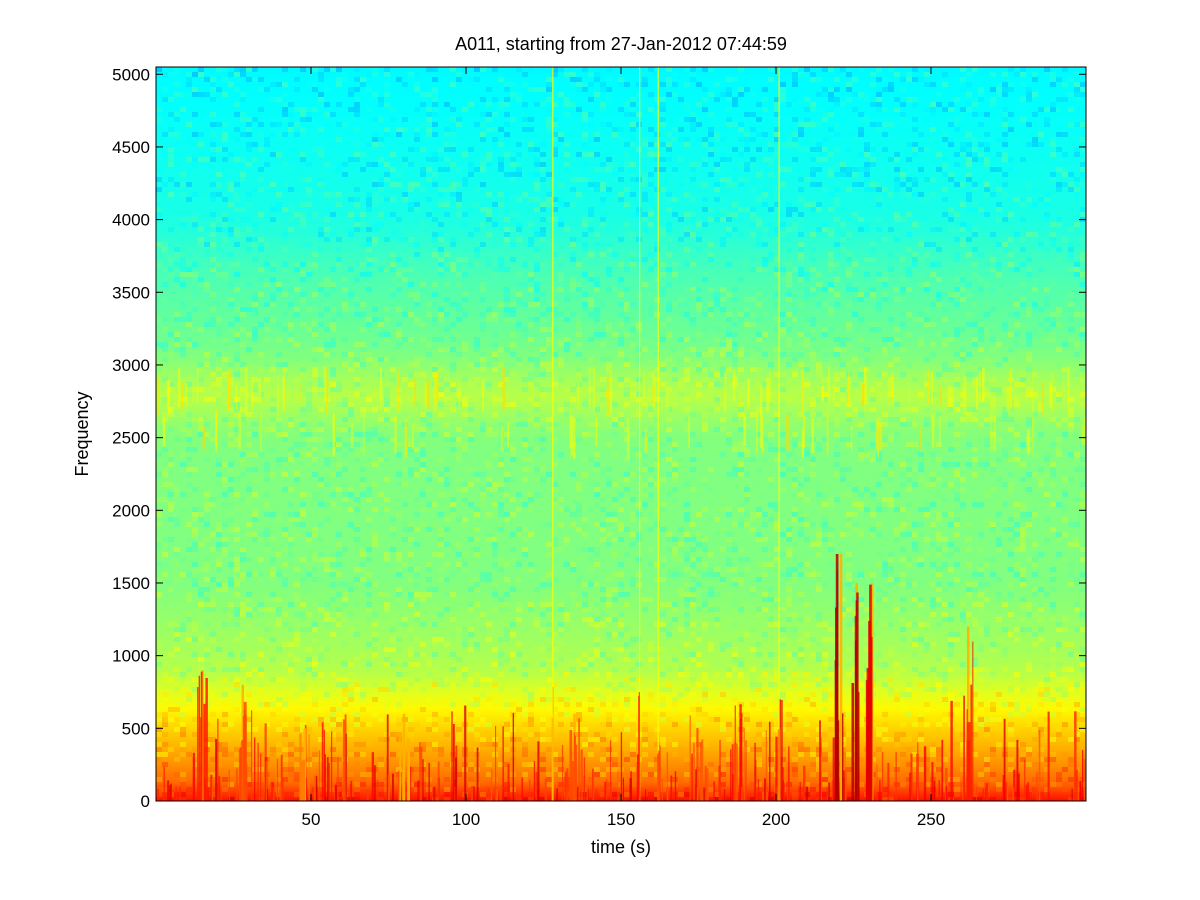 The height and width of the screenshot is (900, 1200). What do you see at coordinates (131, 656) in the screenshot?
I see `y-tick-label: 1000` at bounding box center [131, 656].